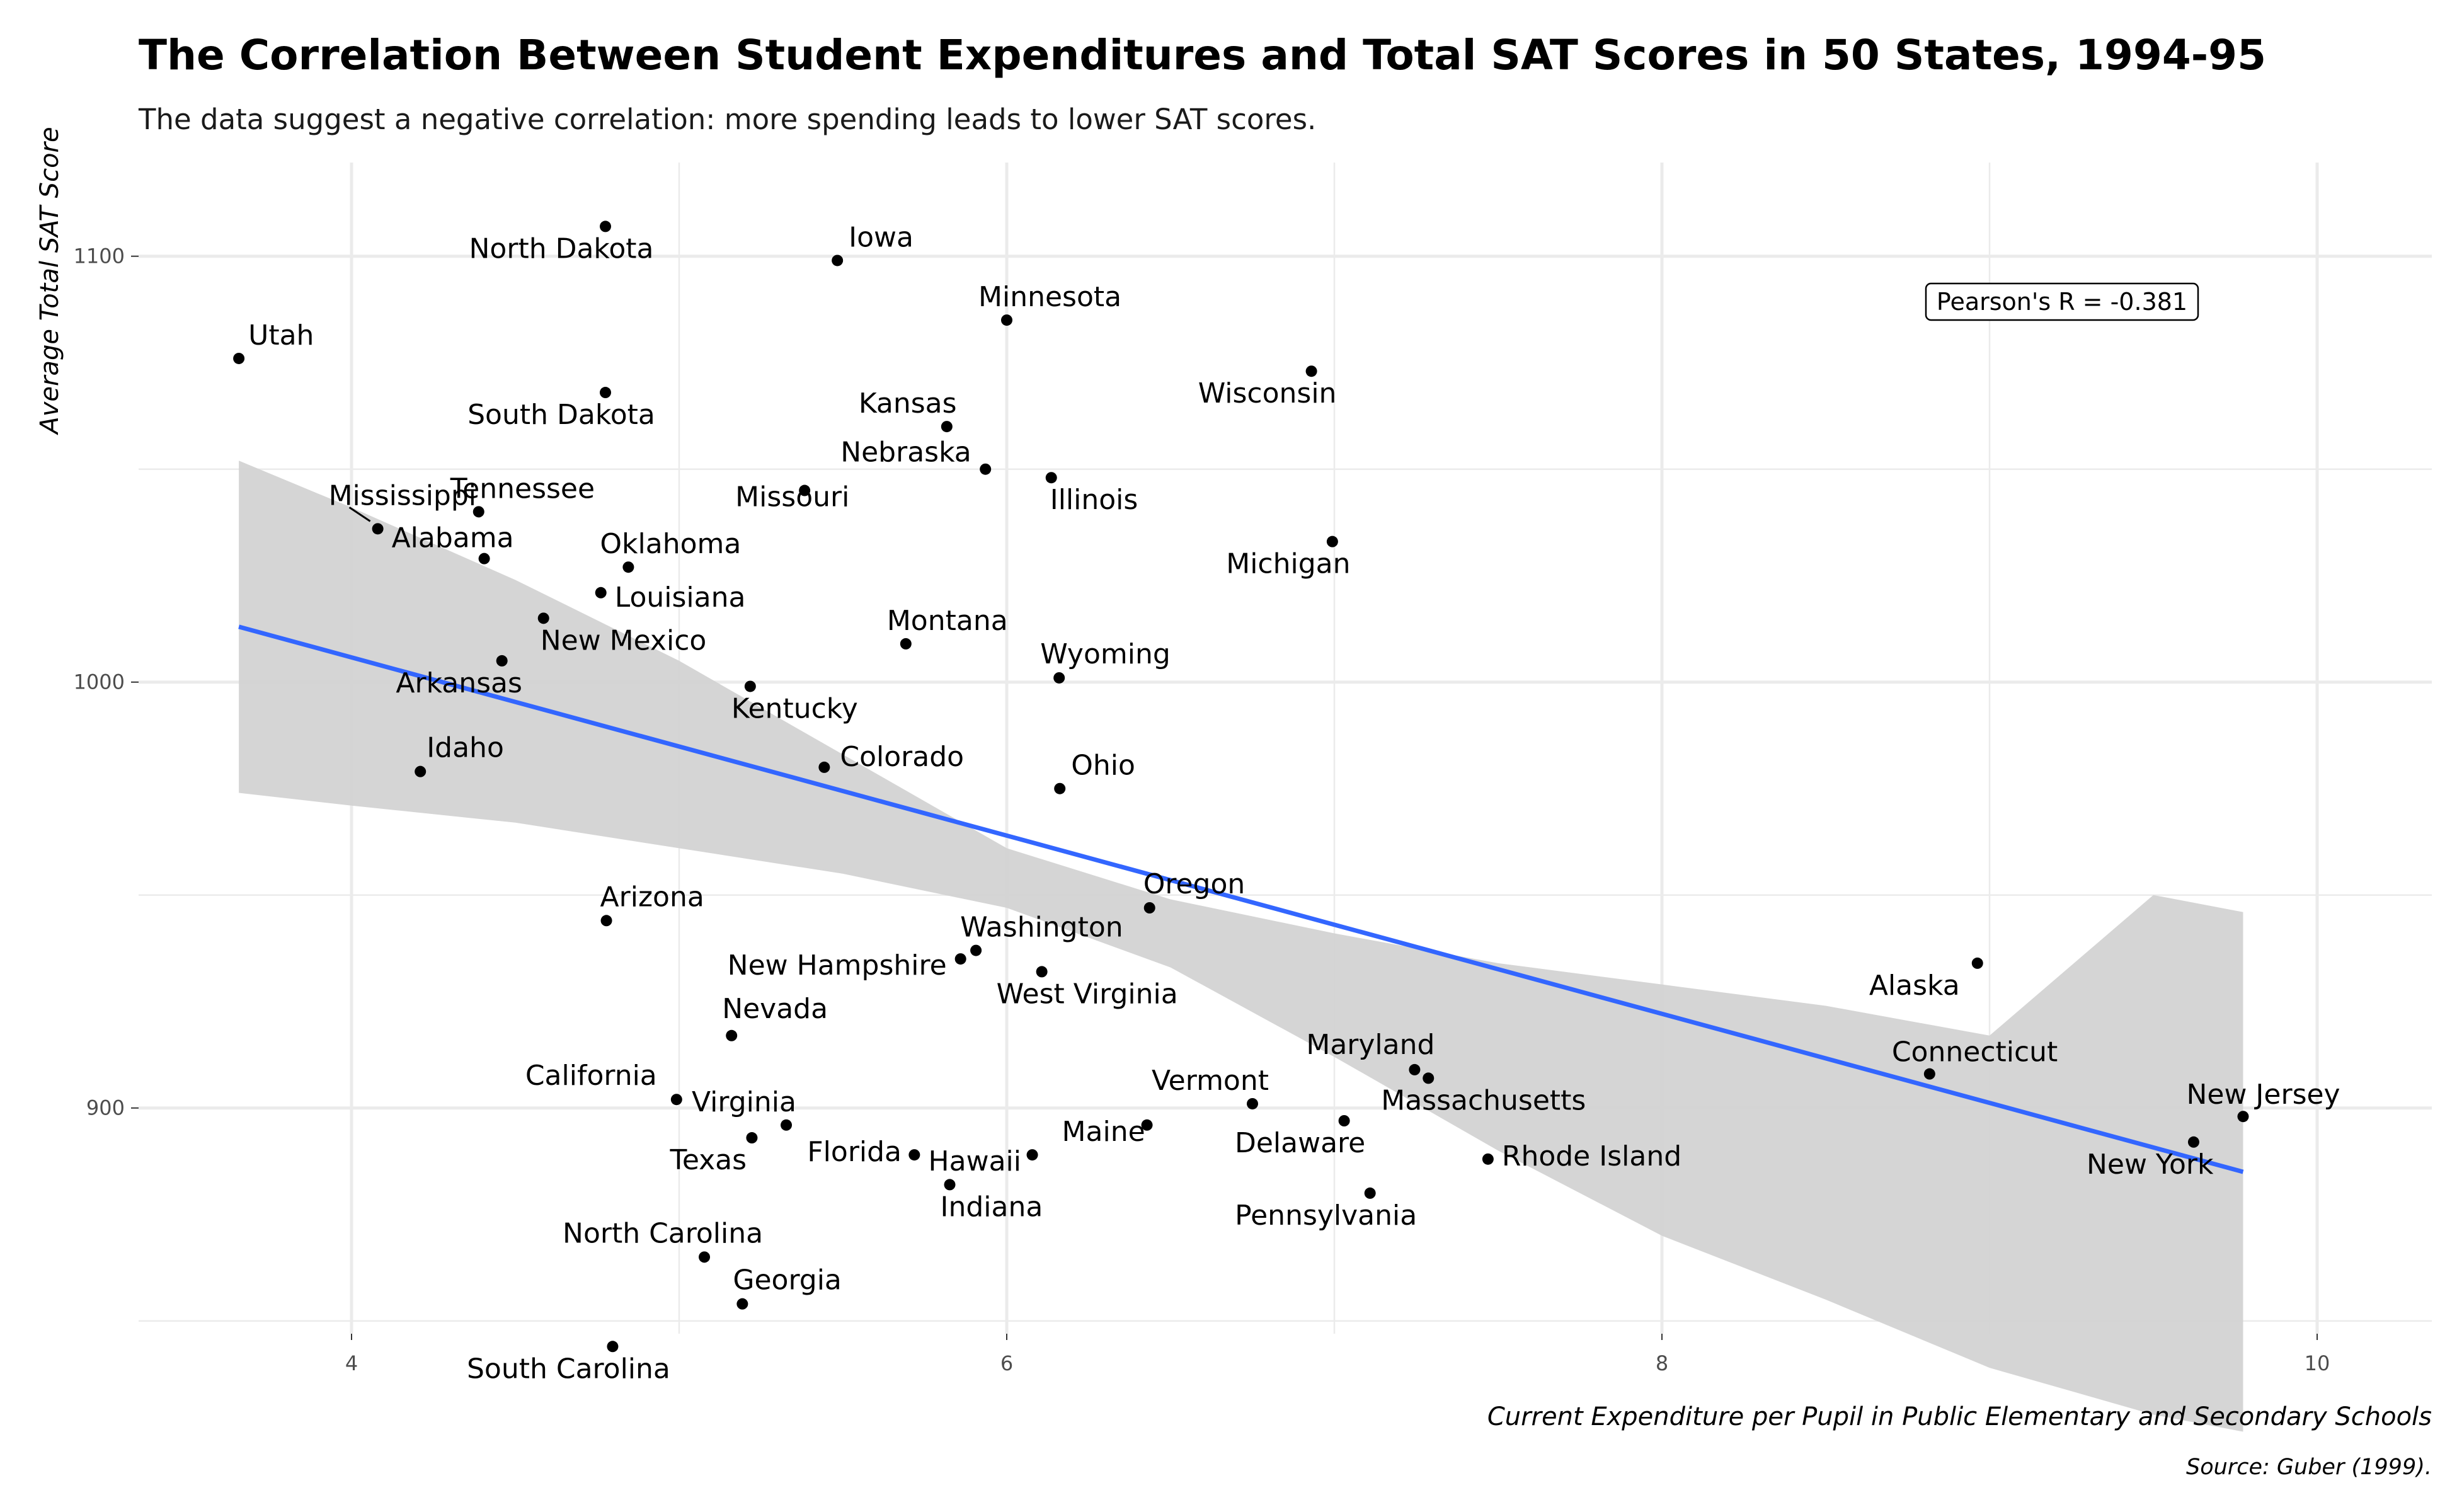 The height and width of the screenshot is (1512, 2457). Describe the element at coordinates (750, 686) in the screenshot. I see `point-kentucky` at that location.